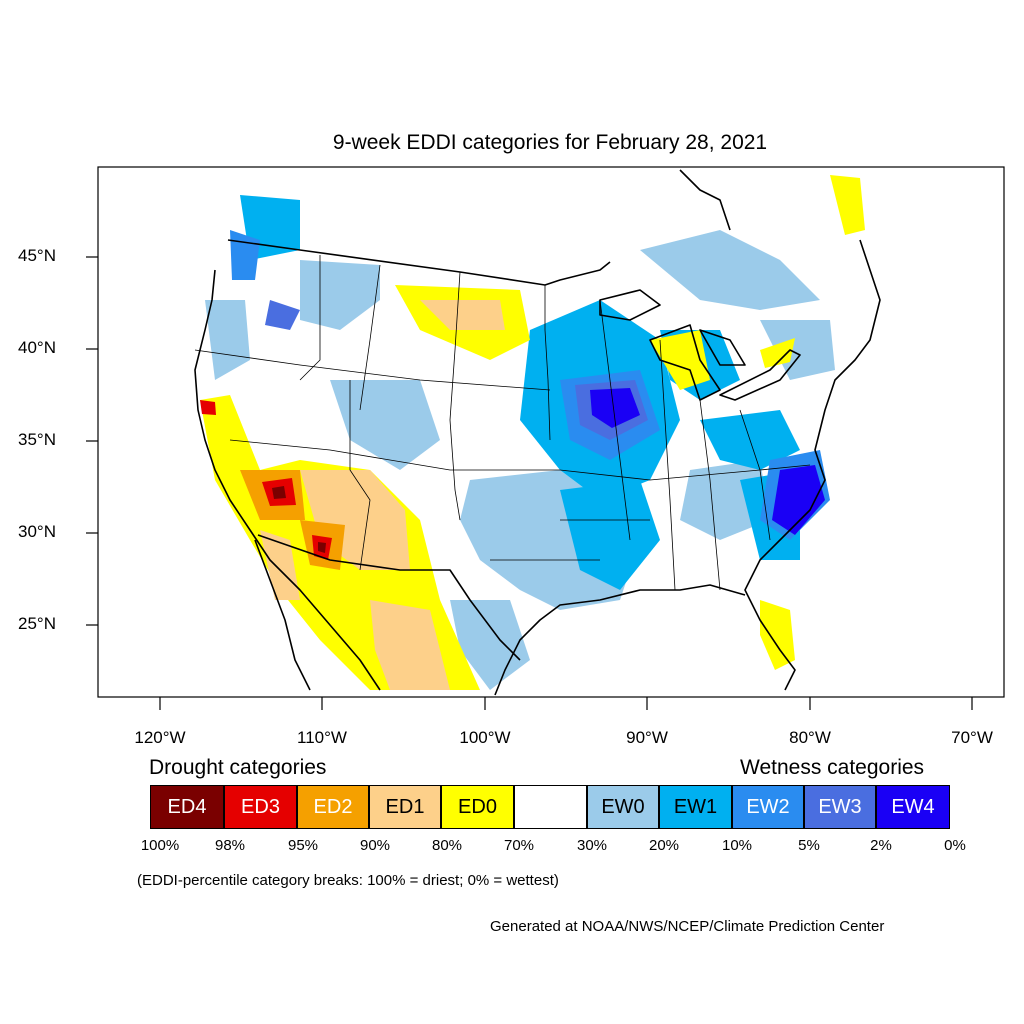  I want to click on hudson-shore, so click(705, 200).